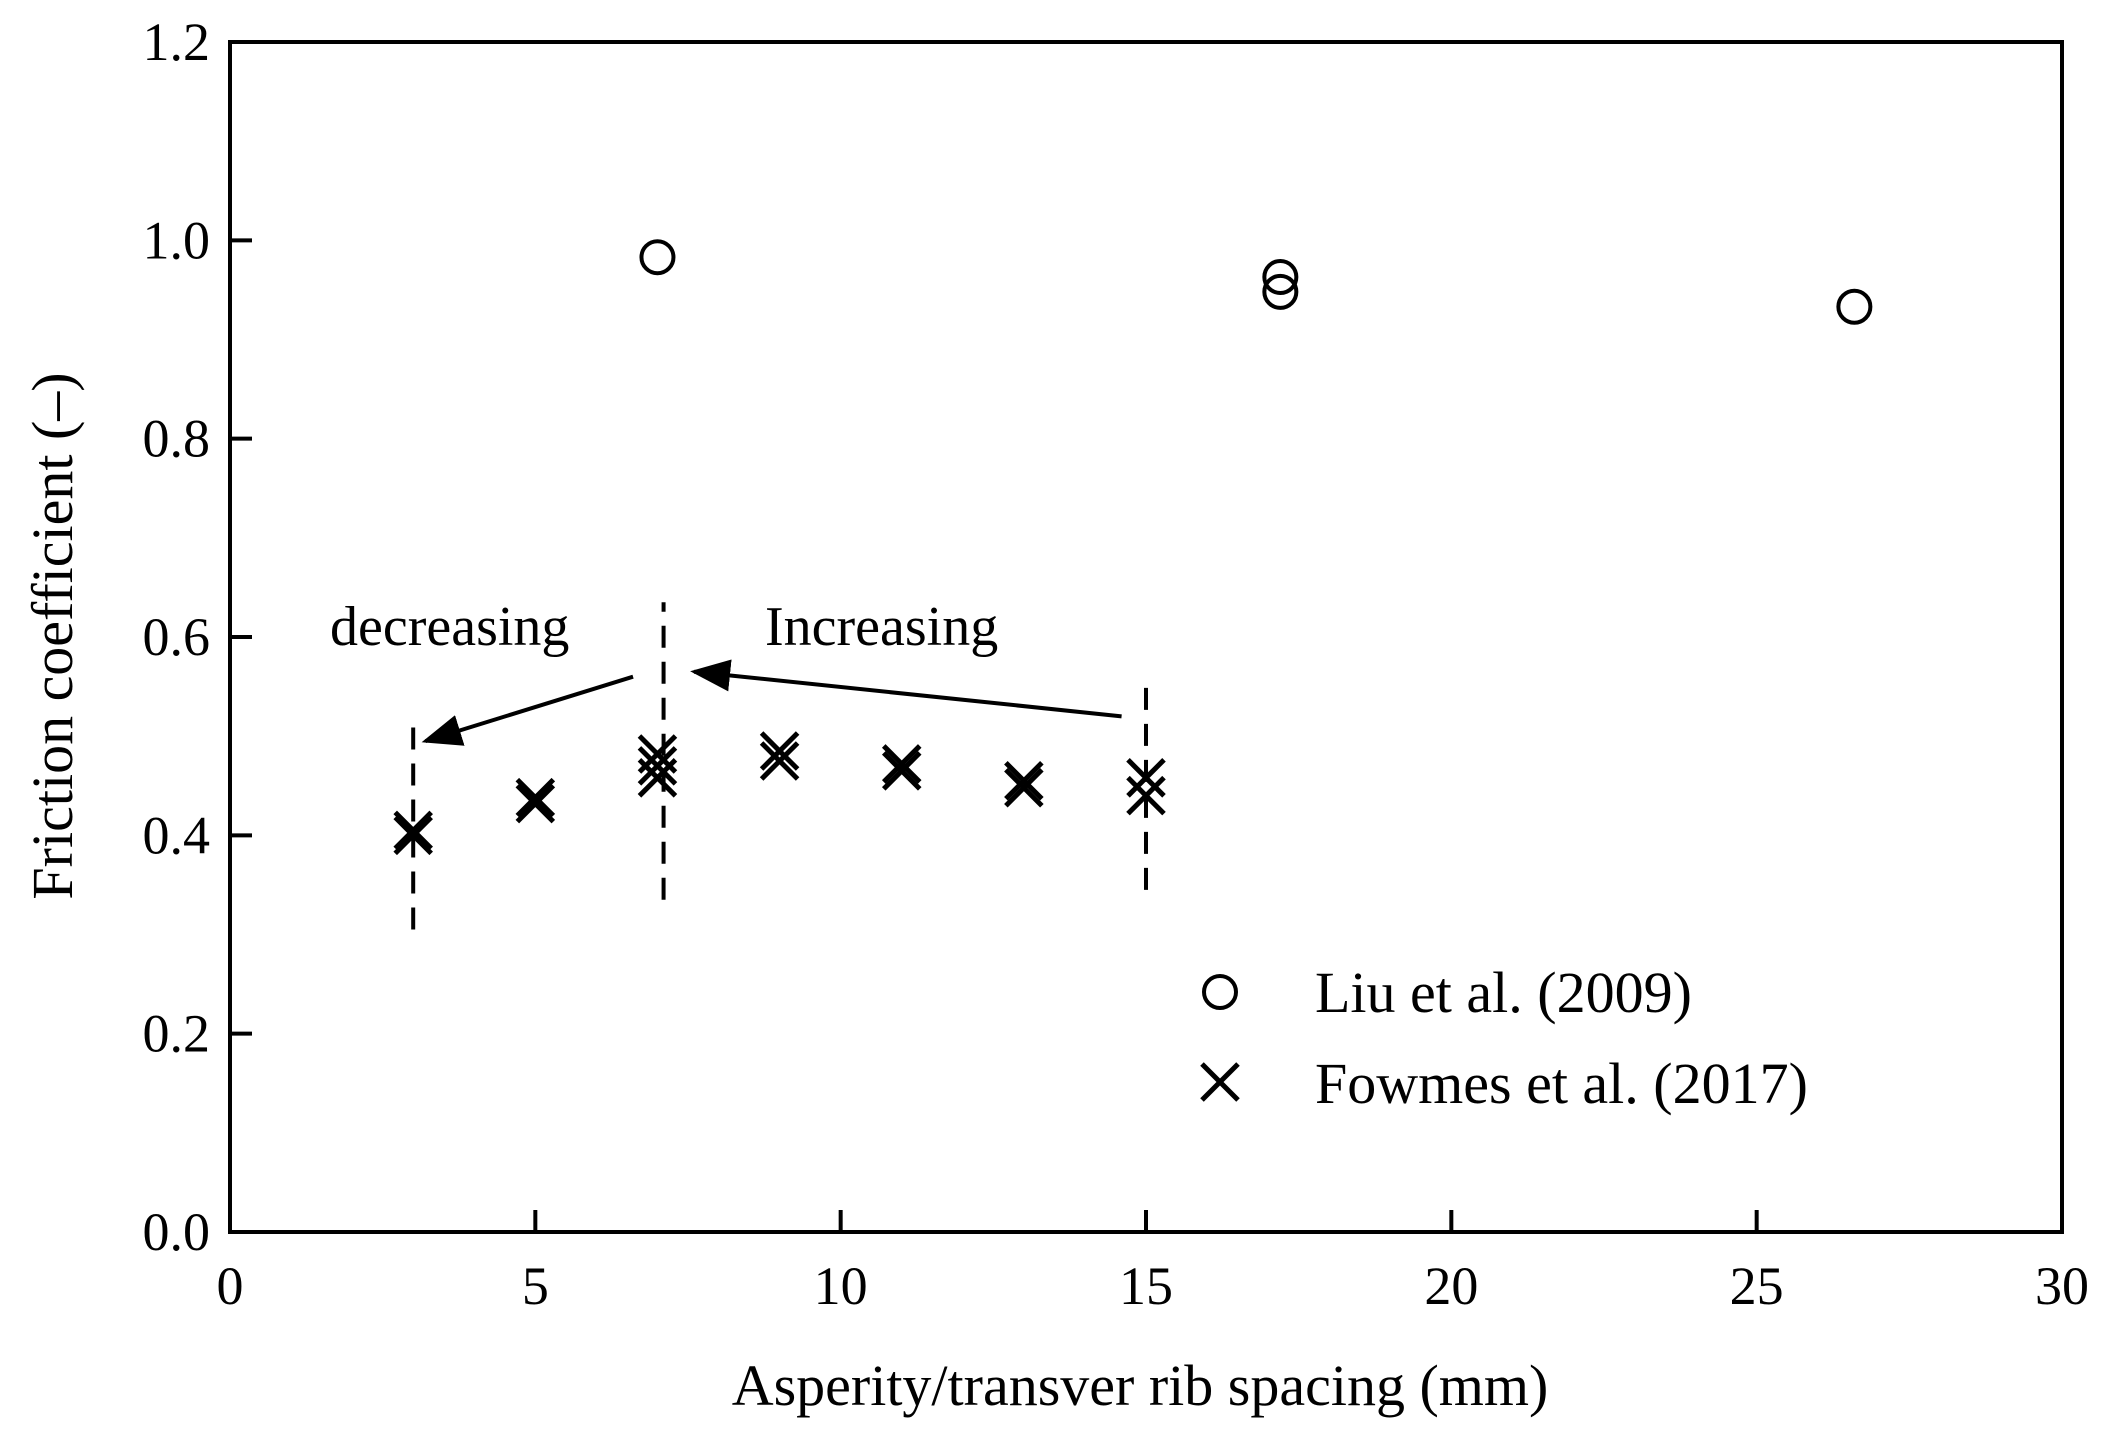 This screenshot has width=2111, height=1435. Describe the element at coordinates (177, 240) in the screenshot. I see `y-tick-label: 1.0` at that location.